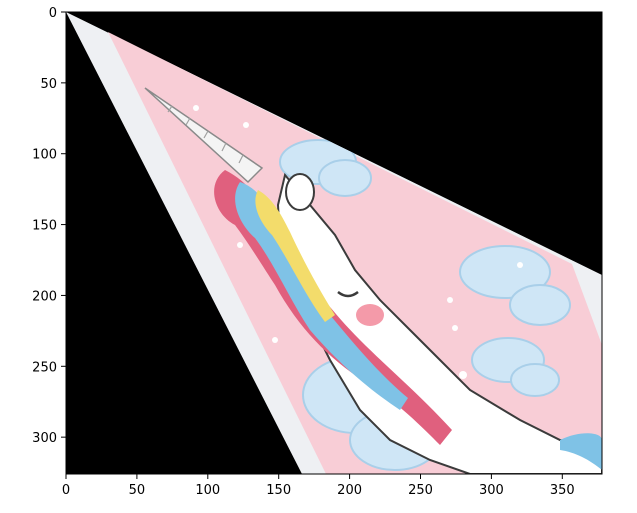 This screenshot has width=637, height=513. I want to click on x-tick-label: 50, so click(137, 490).